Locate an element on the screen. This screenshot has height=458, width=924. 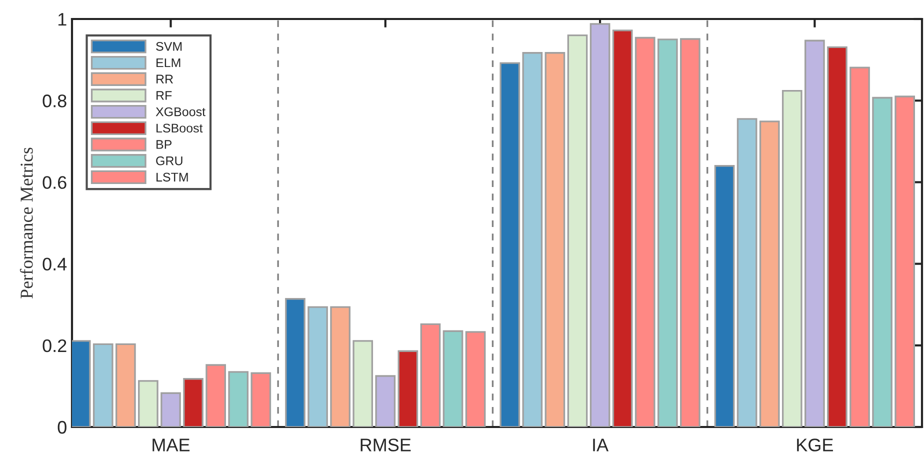
legend-label: XGBoost is located at coordinates (181, 111).